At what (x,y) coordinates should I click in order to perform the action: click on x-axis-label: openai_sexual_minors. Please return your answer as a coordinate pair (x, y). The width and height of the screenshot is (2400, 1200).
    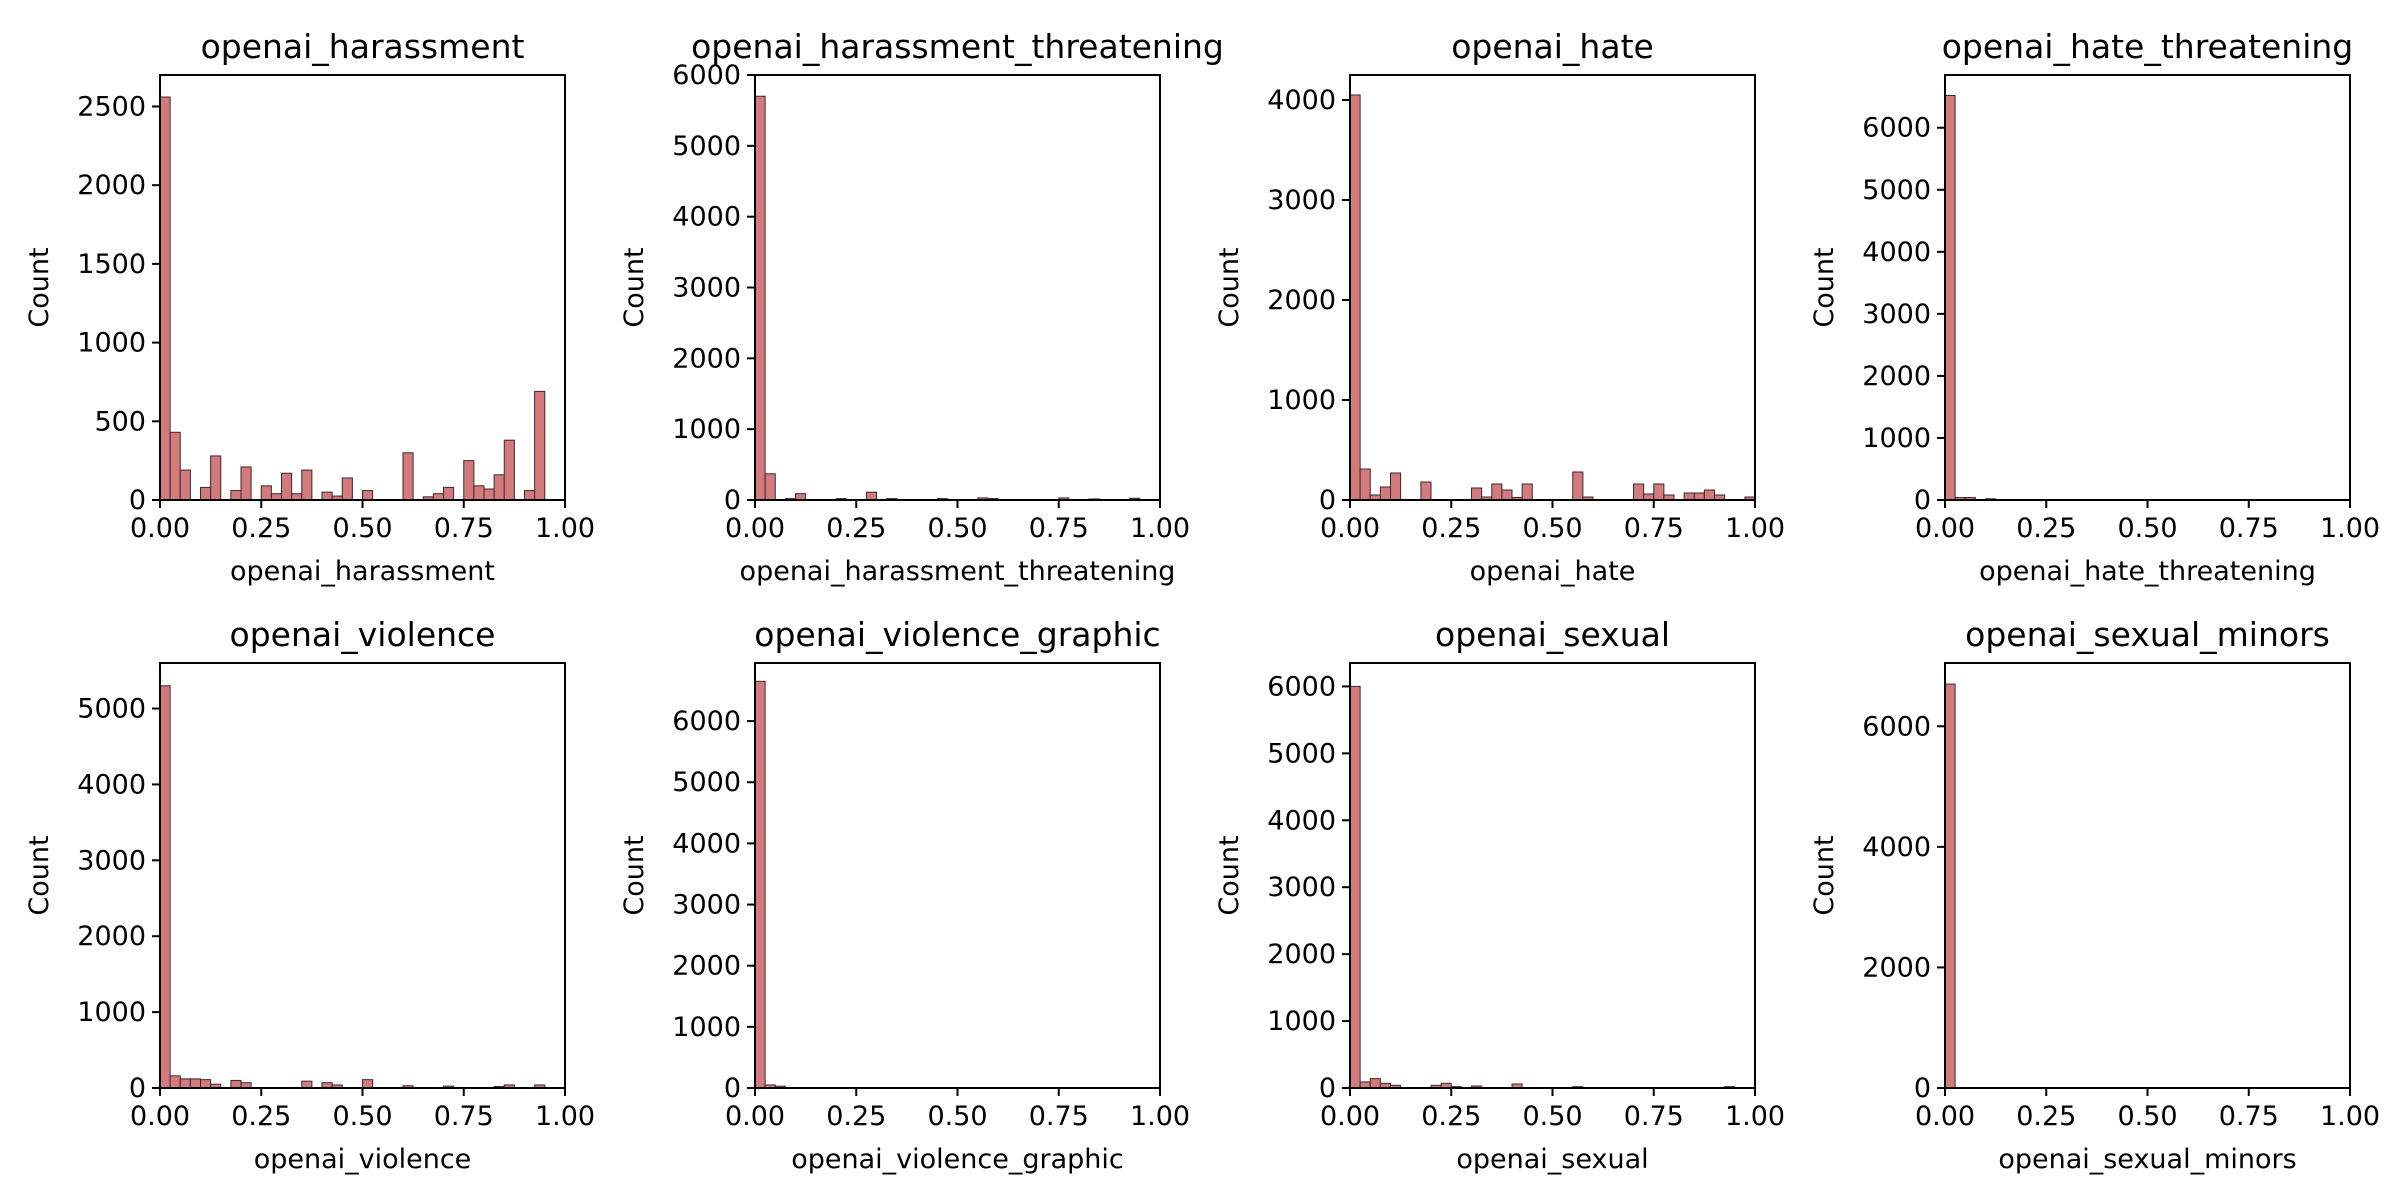
    Looking at the image, I should click on (2147, 1159).